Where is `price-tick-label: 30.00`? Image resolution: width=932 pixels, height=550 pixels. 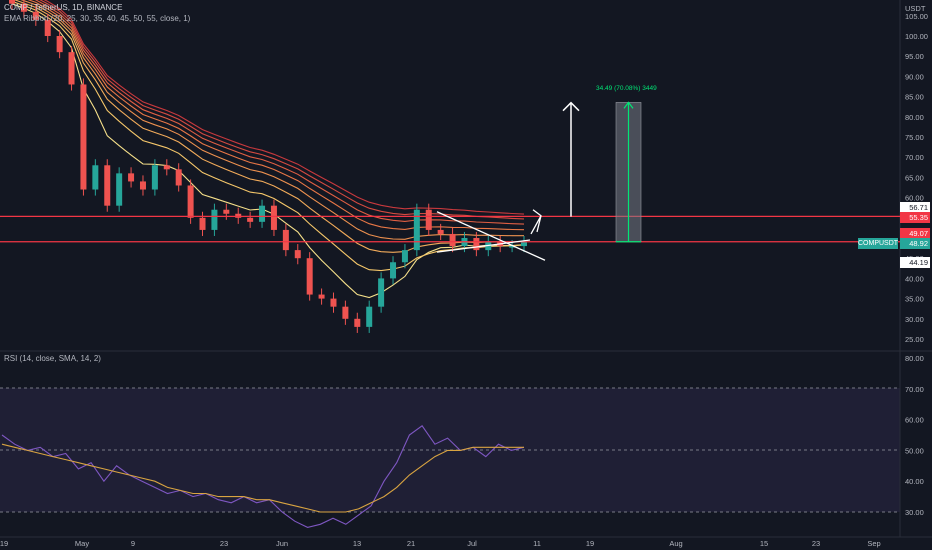 price-tick-label: 30.00 is located at coordinates (914, 319).